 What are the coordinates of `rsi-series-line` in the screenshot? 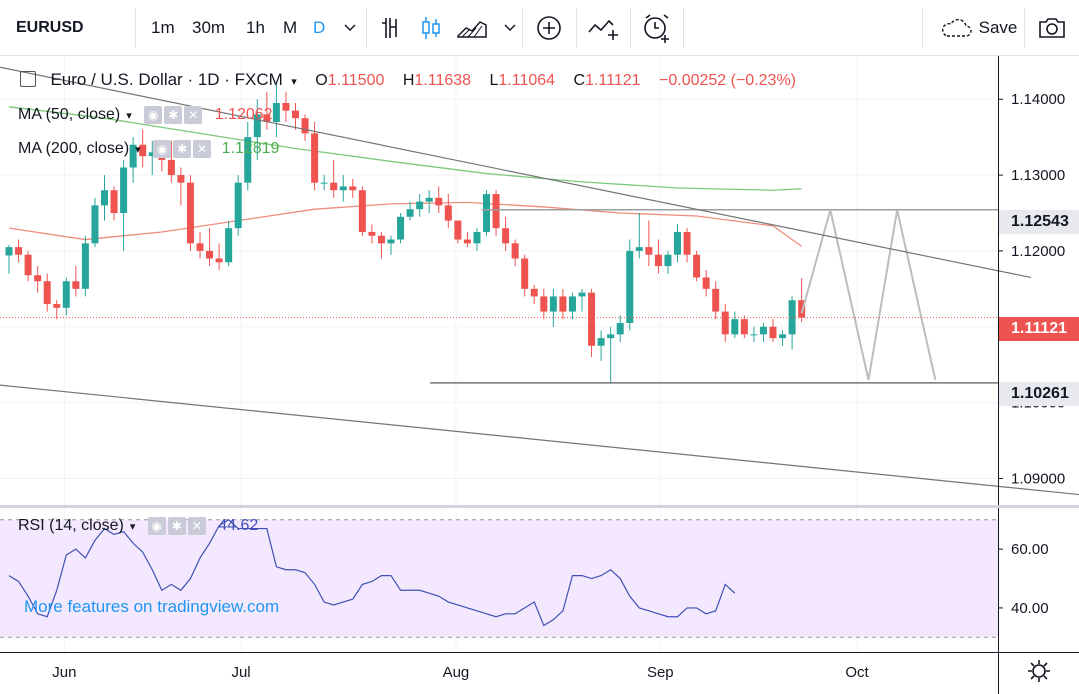 It's located at (372, 573).